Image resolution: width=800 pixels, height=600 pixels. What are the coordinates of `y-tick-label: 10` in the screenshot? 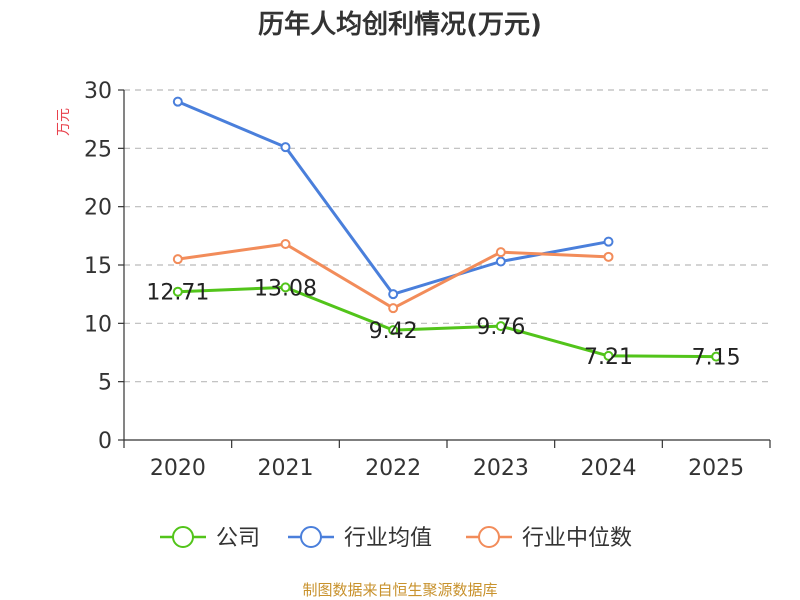 It's located at (98, 324).